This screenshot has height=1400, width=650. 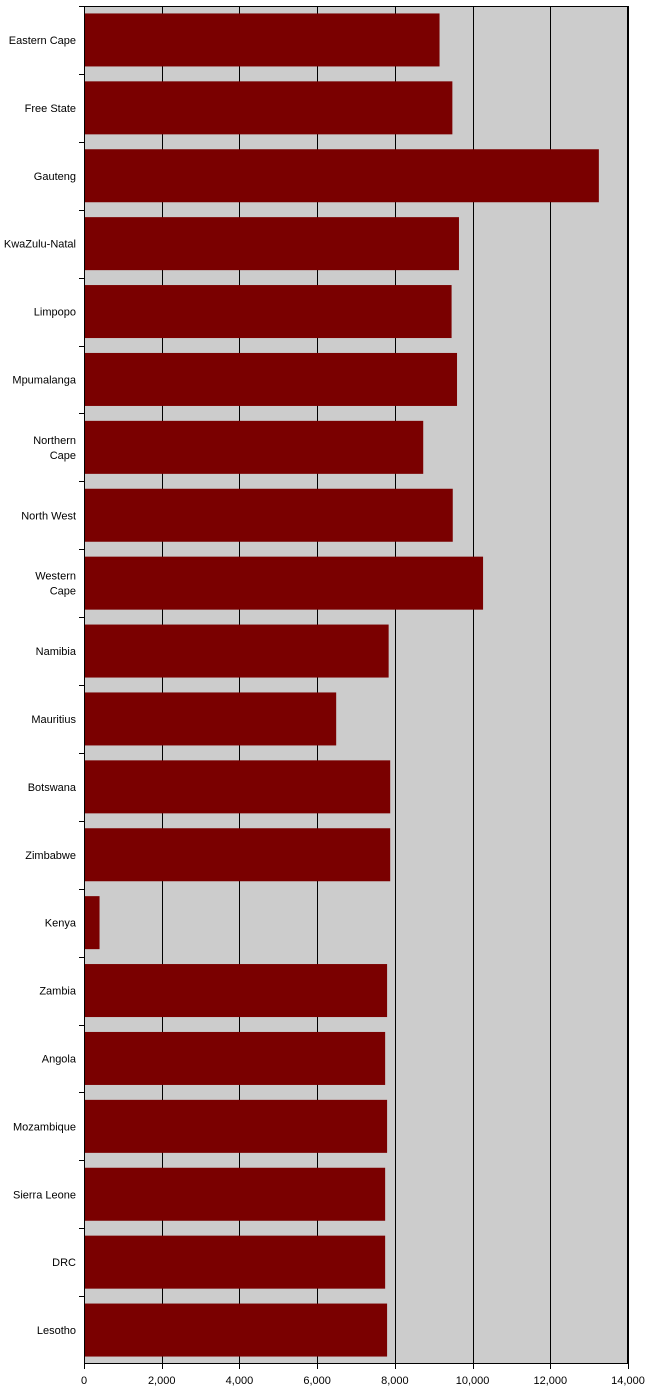 What do you see at coordinates (50, 856) in the screenshot?
I see `category-label: Zimbabwe` at bounding box center [50, 856].